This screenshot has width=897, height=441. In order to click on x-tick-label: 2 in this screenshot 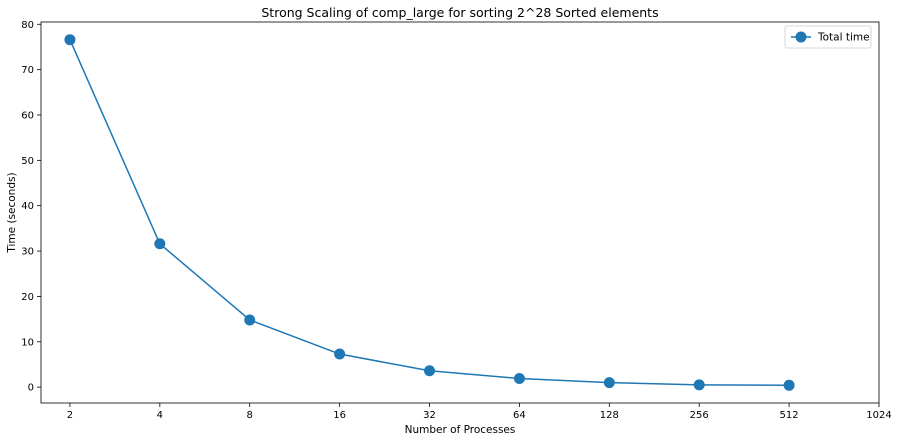, I will do `click(70, 415)`.